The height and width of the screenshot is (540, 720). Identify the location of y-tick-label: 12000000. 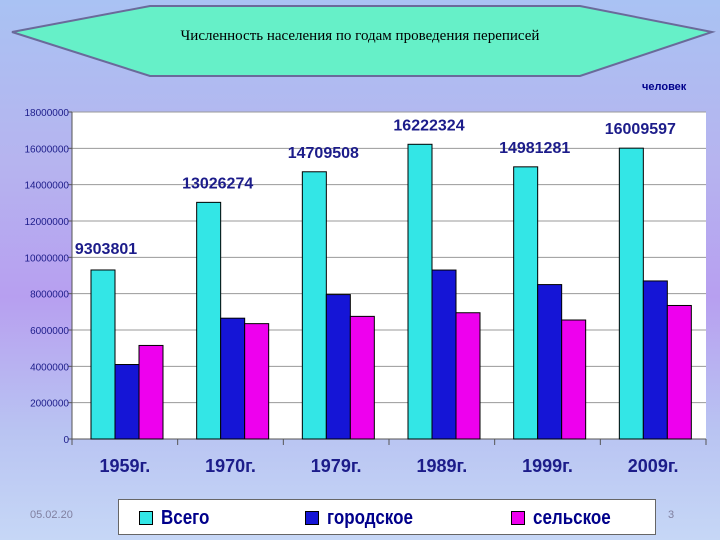
(47, 222).